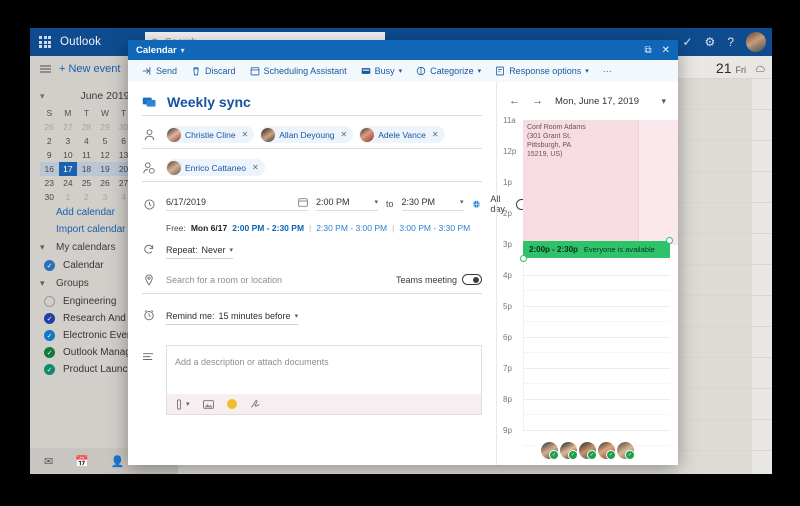  Describe the element at coordinates (105, 155) in the screenshot. I see `mini-calendar-day: 12` at that location.